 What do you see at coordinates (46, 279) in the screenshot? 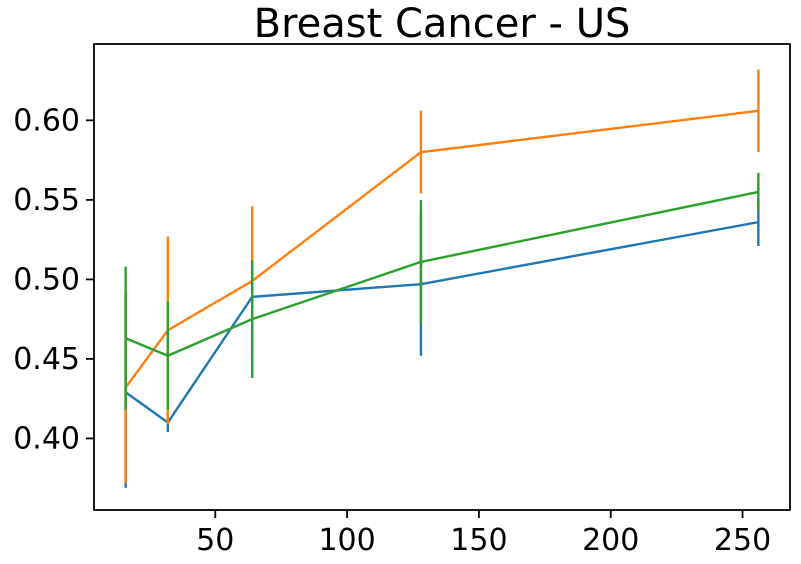
I see `y-tick-label: 0.50` at bounding box center [46, 279].